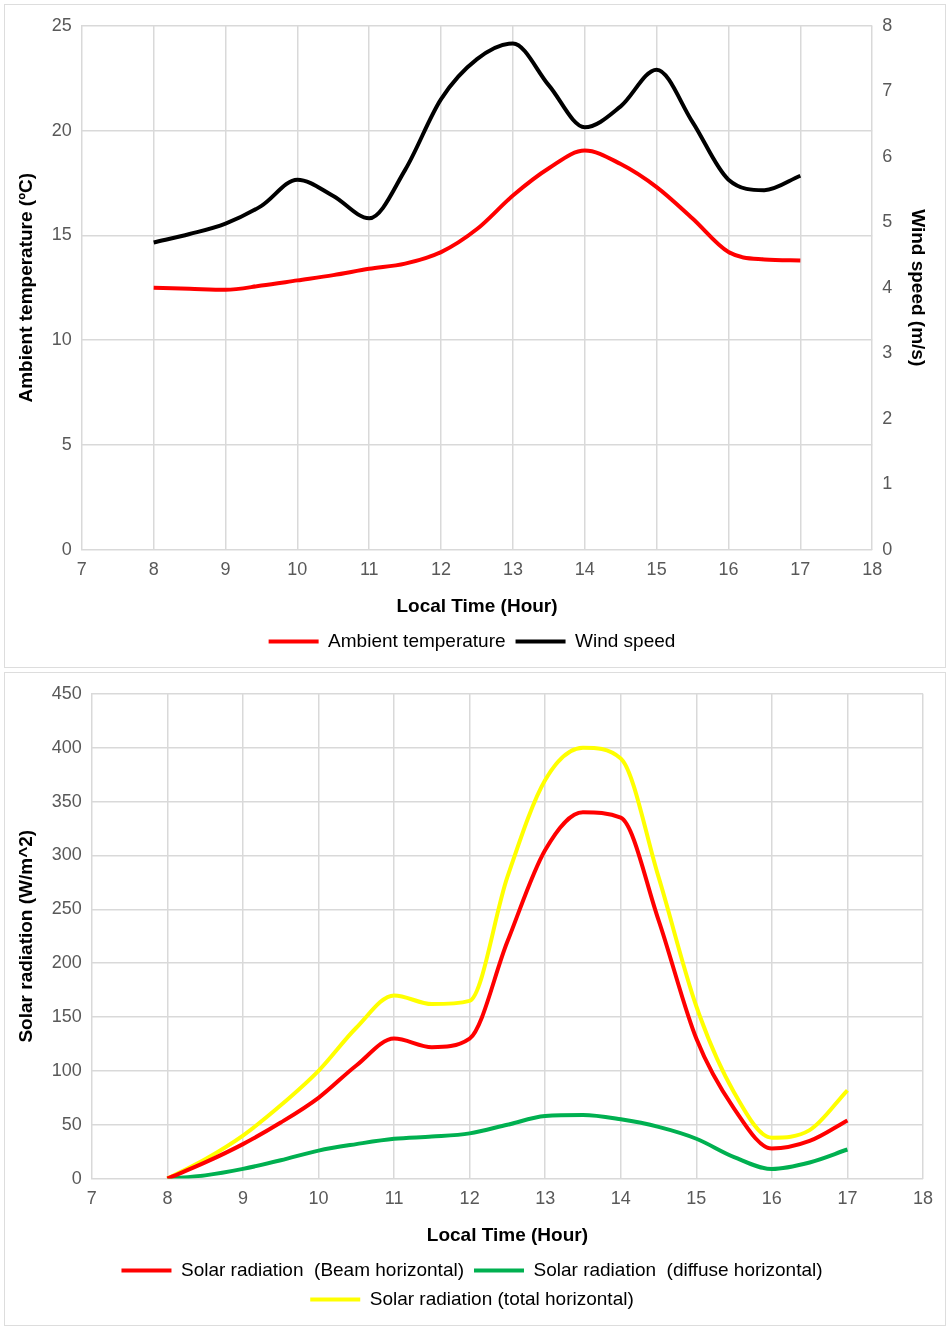 This screenshot has width=948, height=1343. Describe the element at coordinates (417, 640) in the screenshot. I see `legend-label: Ambient temperature` at that location.